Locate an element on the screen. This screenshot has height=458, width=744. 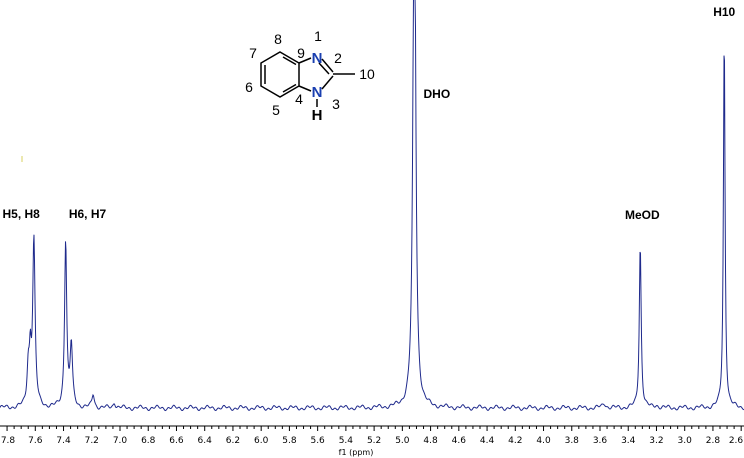
bond-c9-n1 is located at coordinates (305, 60).